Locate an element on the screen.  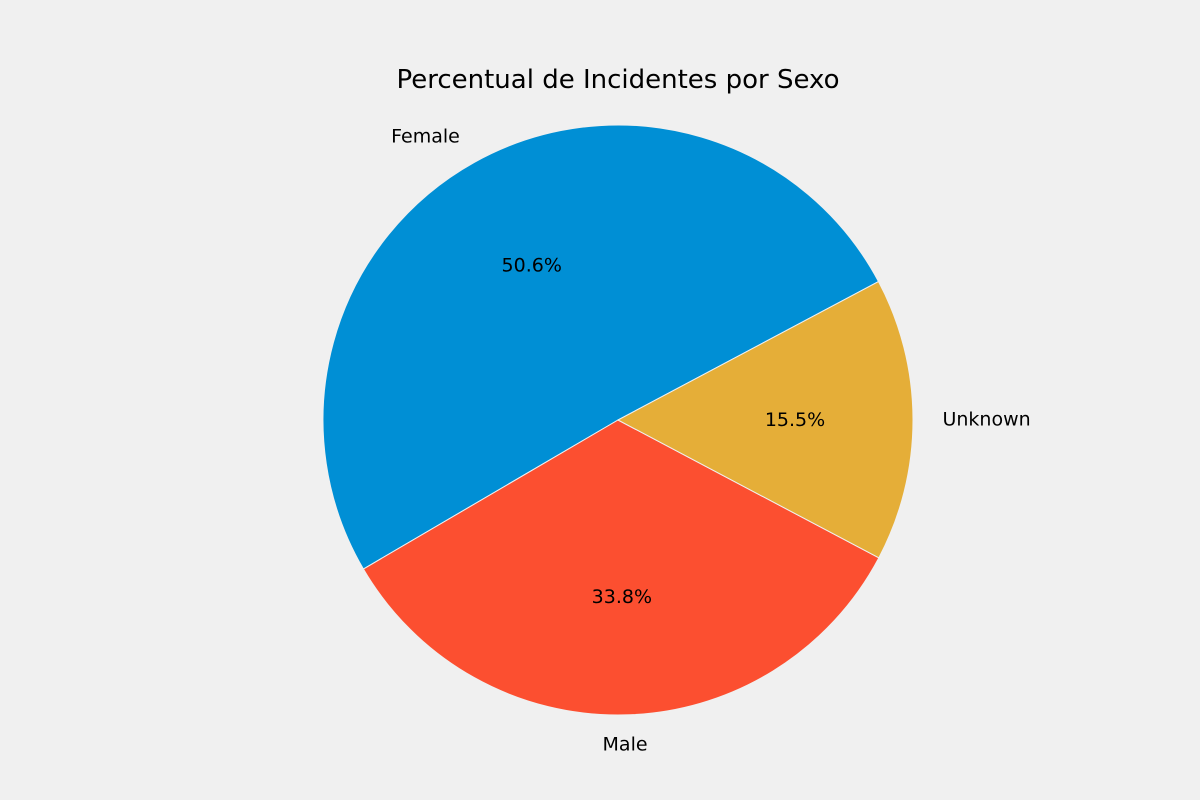
slice-label-unknown: Unknown is located at coordinates (986, 420).